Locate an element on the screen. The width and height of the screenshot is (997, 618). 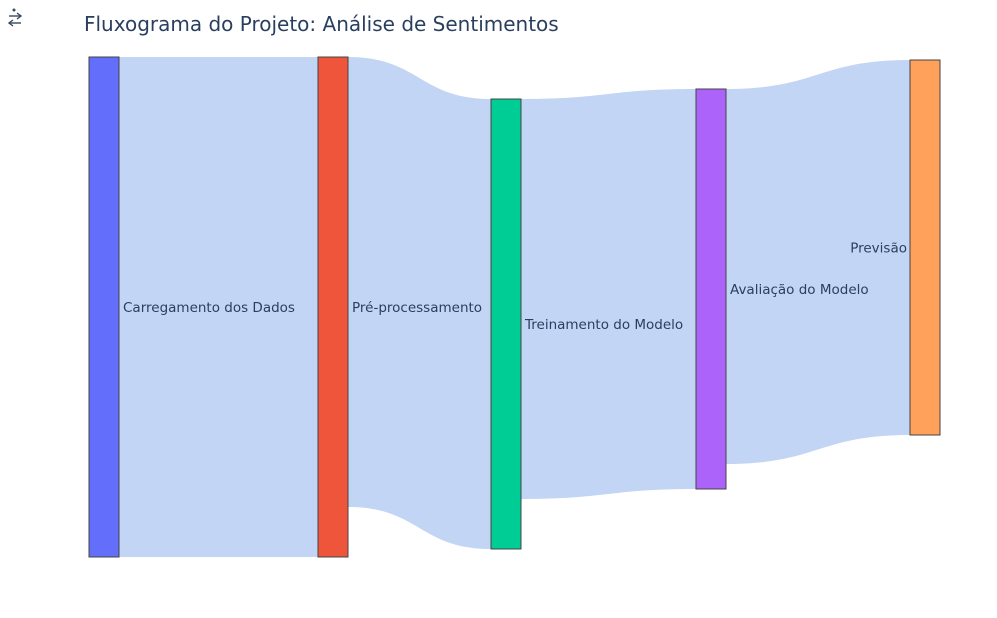
sankey-node-label-4: Previsão is located at coordinates (878, 249).